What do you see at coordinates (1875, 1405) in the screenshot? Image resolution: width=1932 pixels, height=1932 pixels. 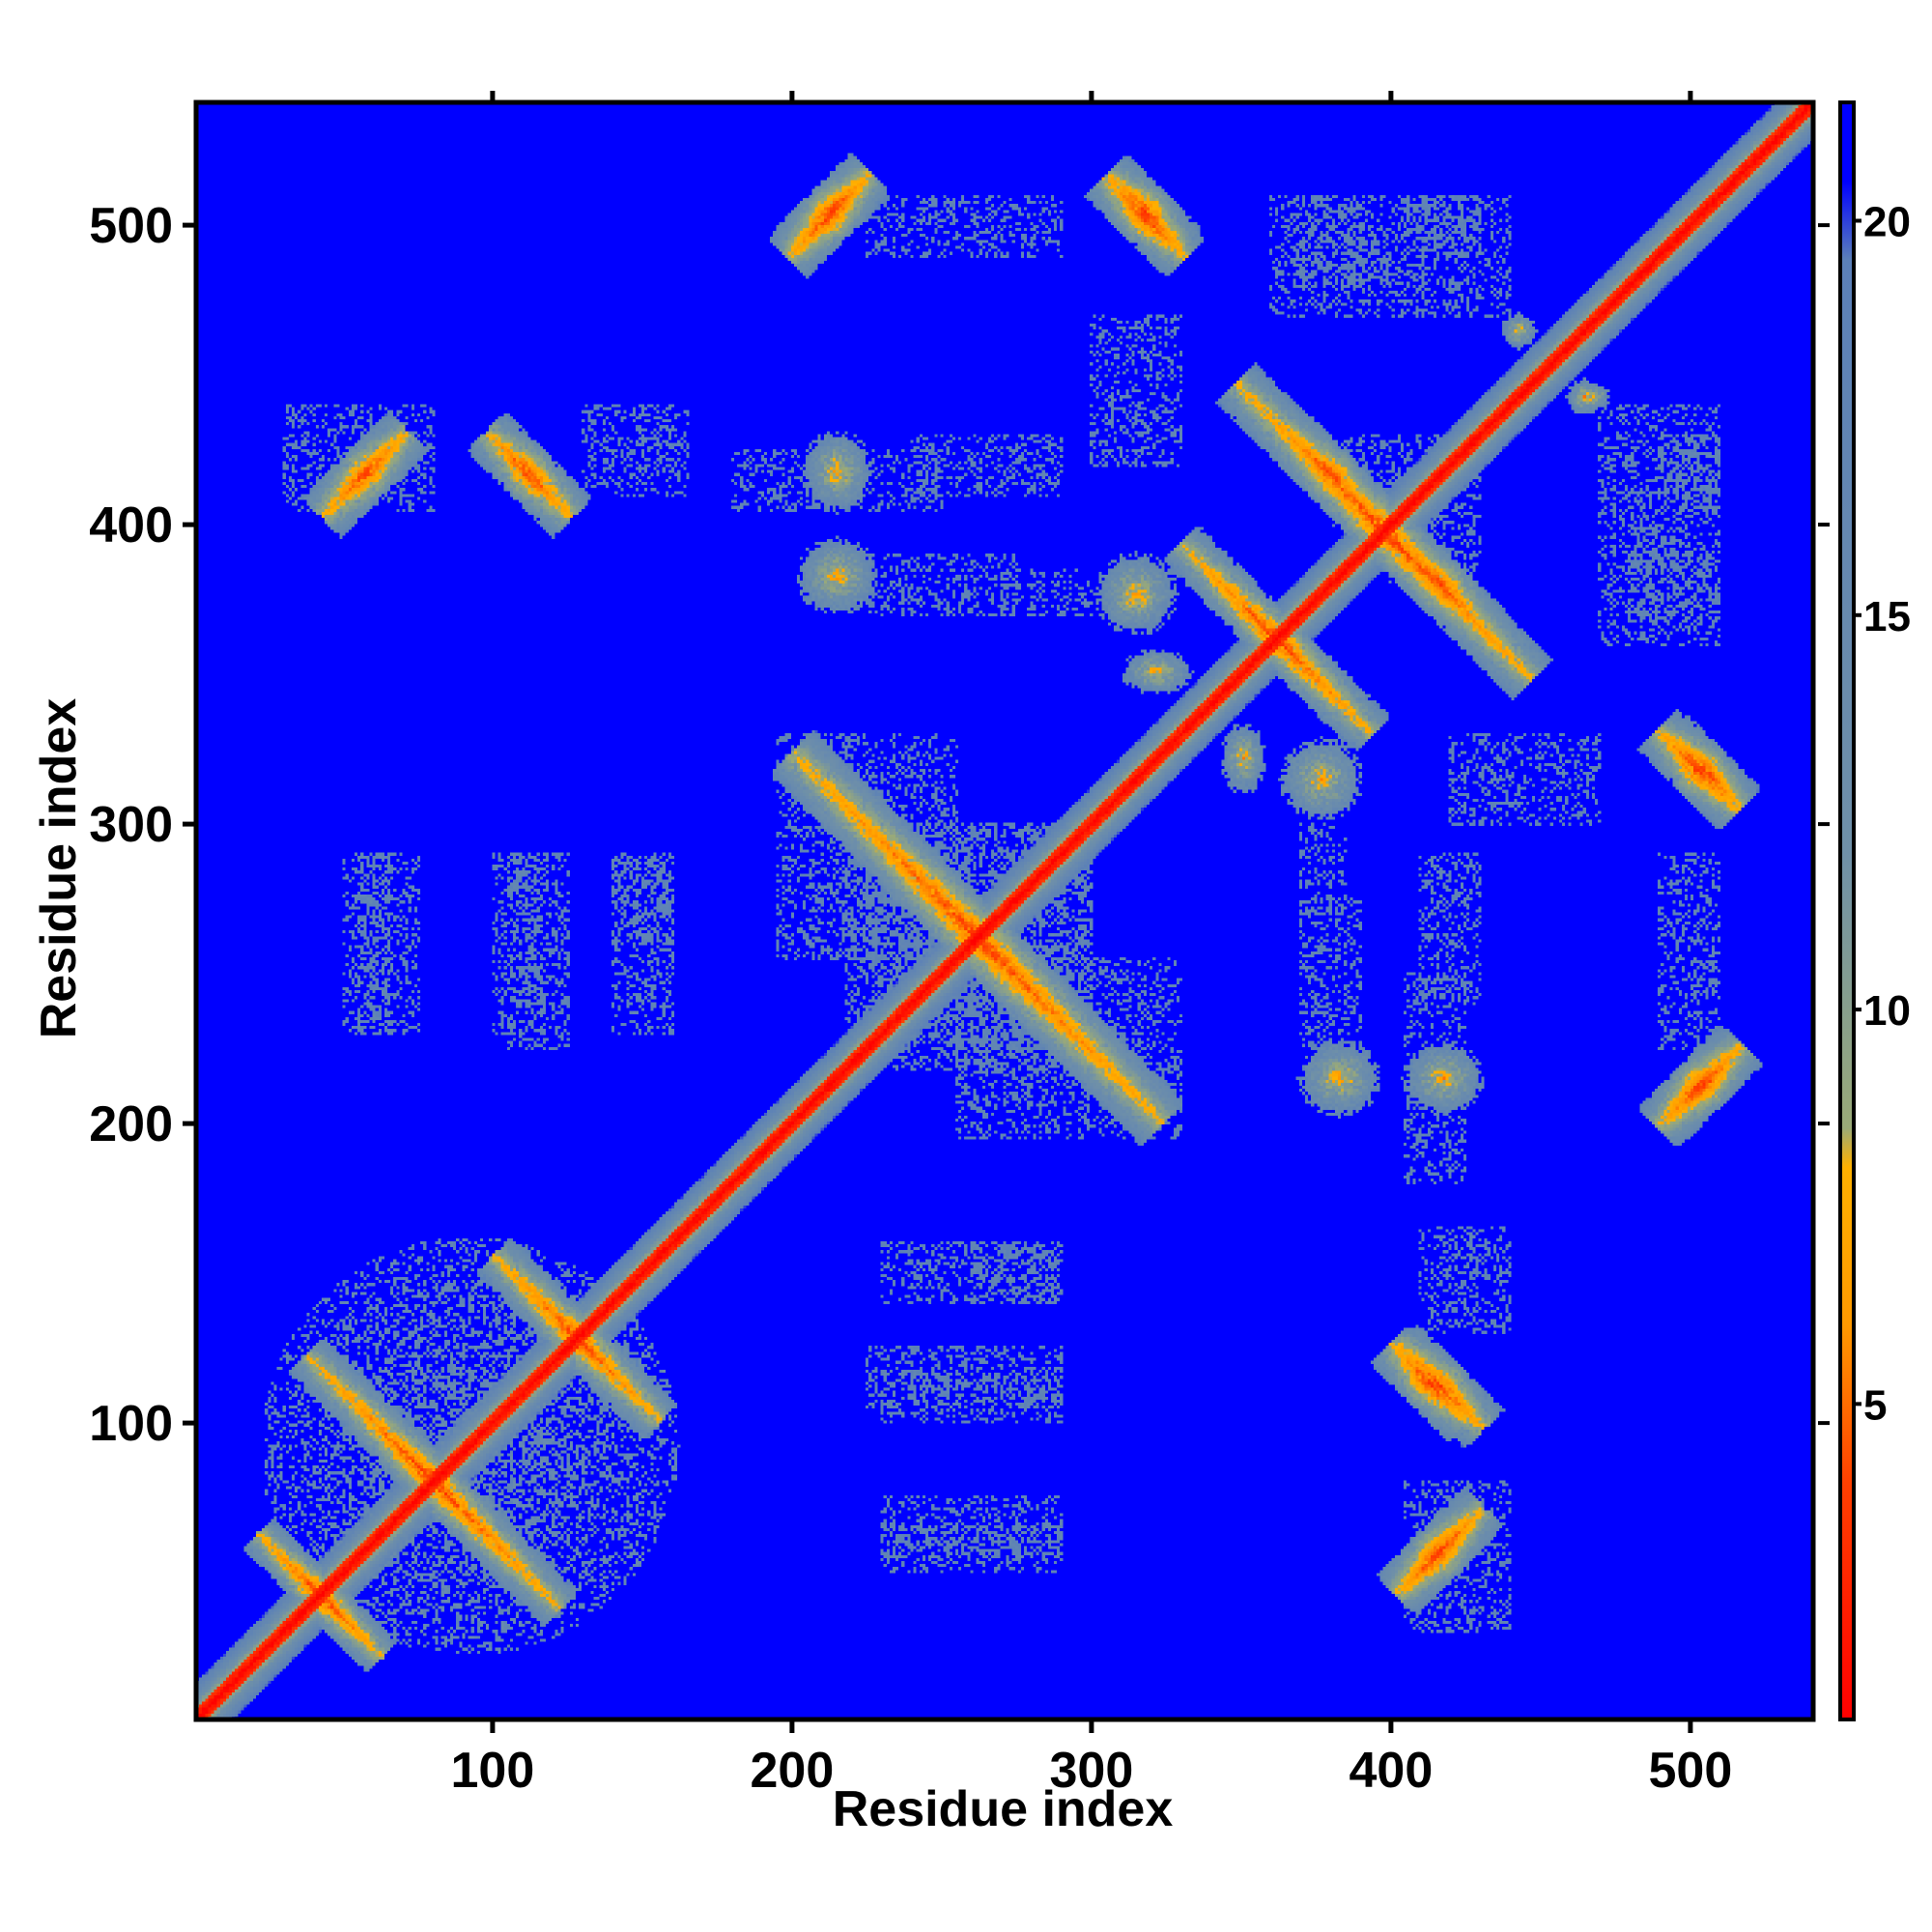 I see `colorbar-tick-label: 5` at bounding box center [1875, 1405].